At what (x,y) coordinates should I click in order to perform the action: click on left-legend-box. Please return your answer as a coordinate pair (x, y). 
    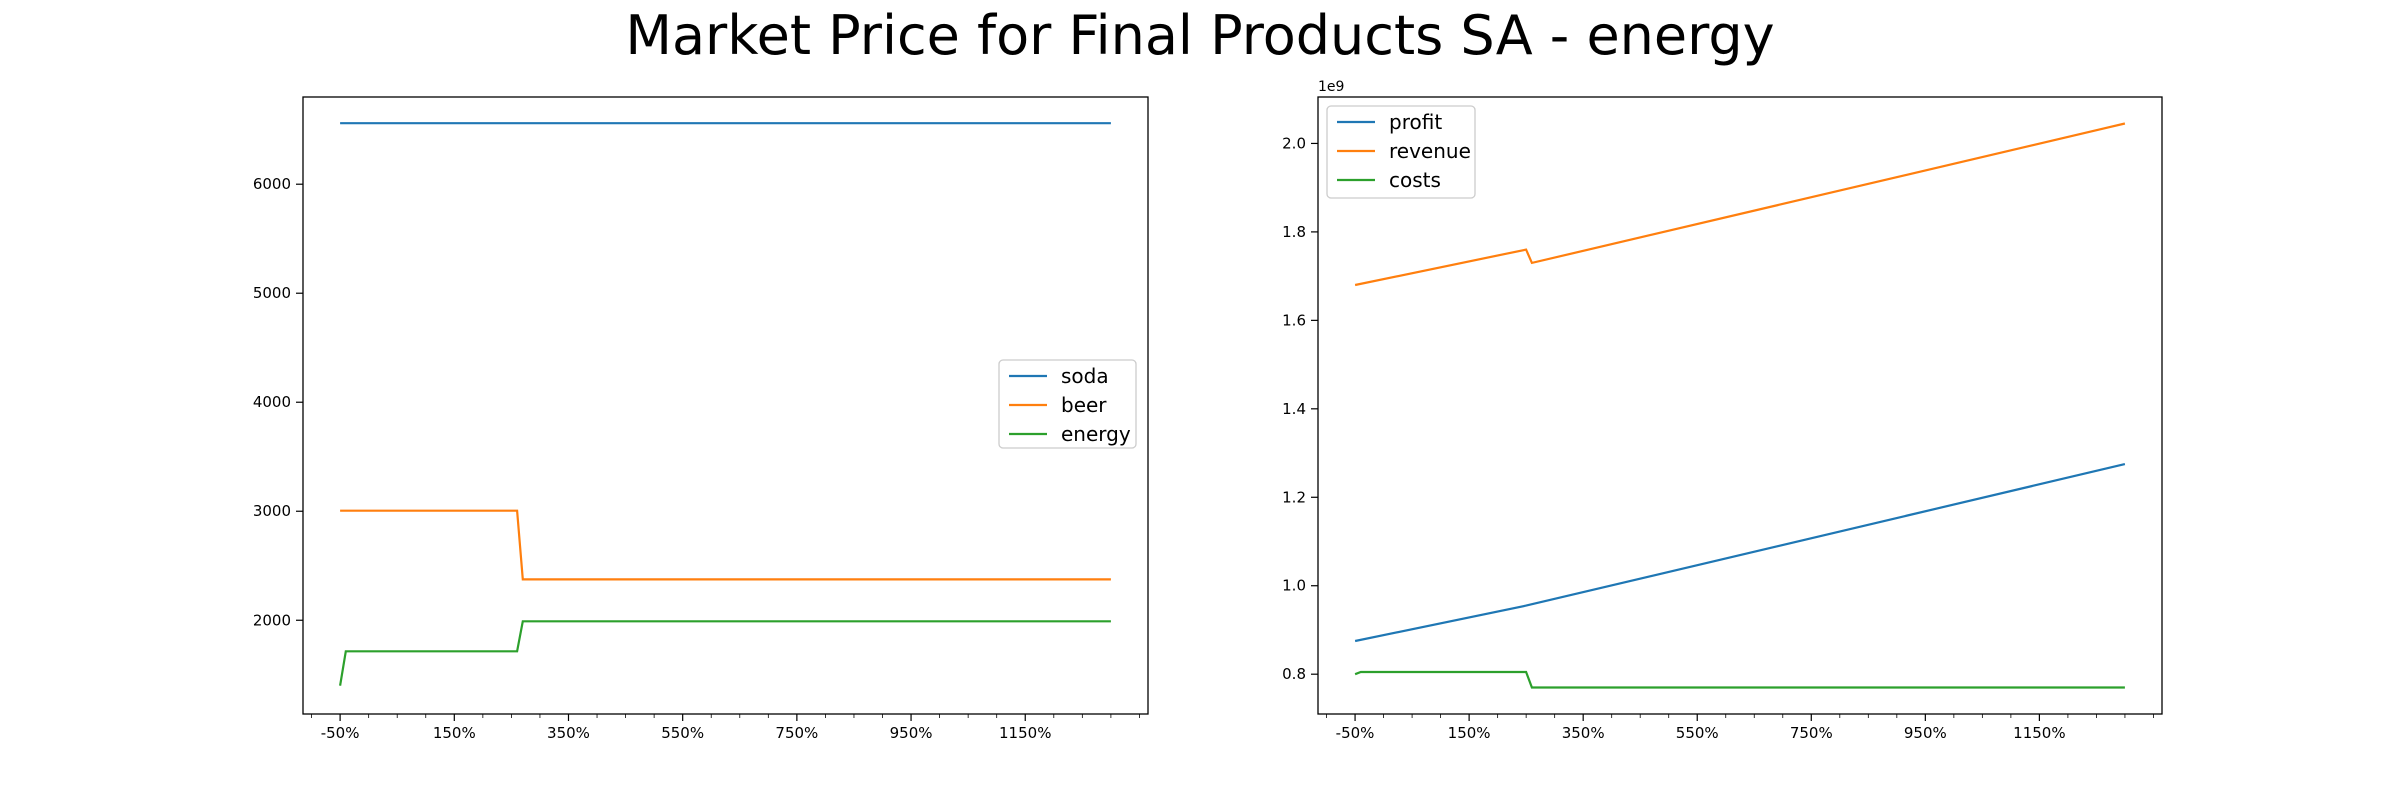
    Looking at the image, I should click on (1067, 404).